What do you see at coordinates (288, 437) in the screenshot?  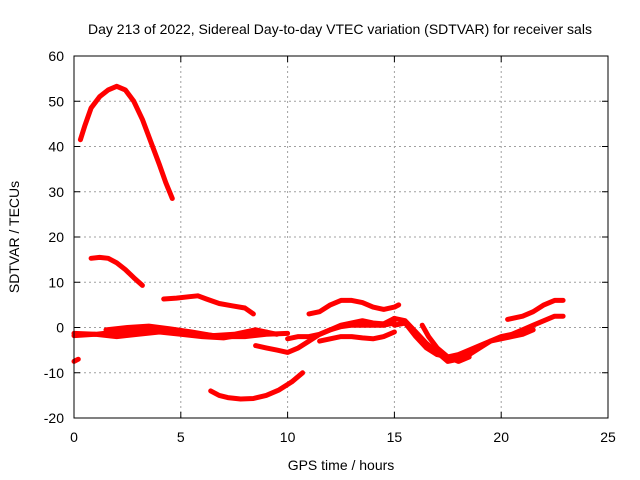 I see `x-tick-label: 10` at bounding box center [288, 437].